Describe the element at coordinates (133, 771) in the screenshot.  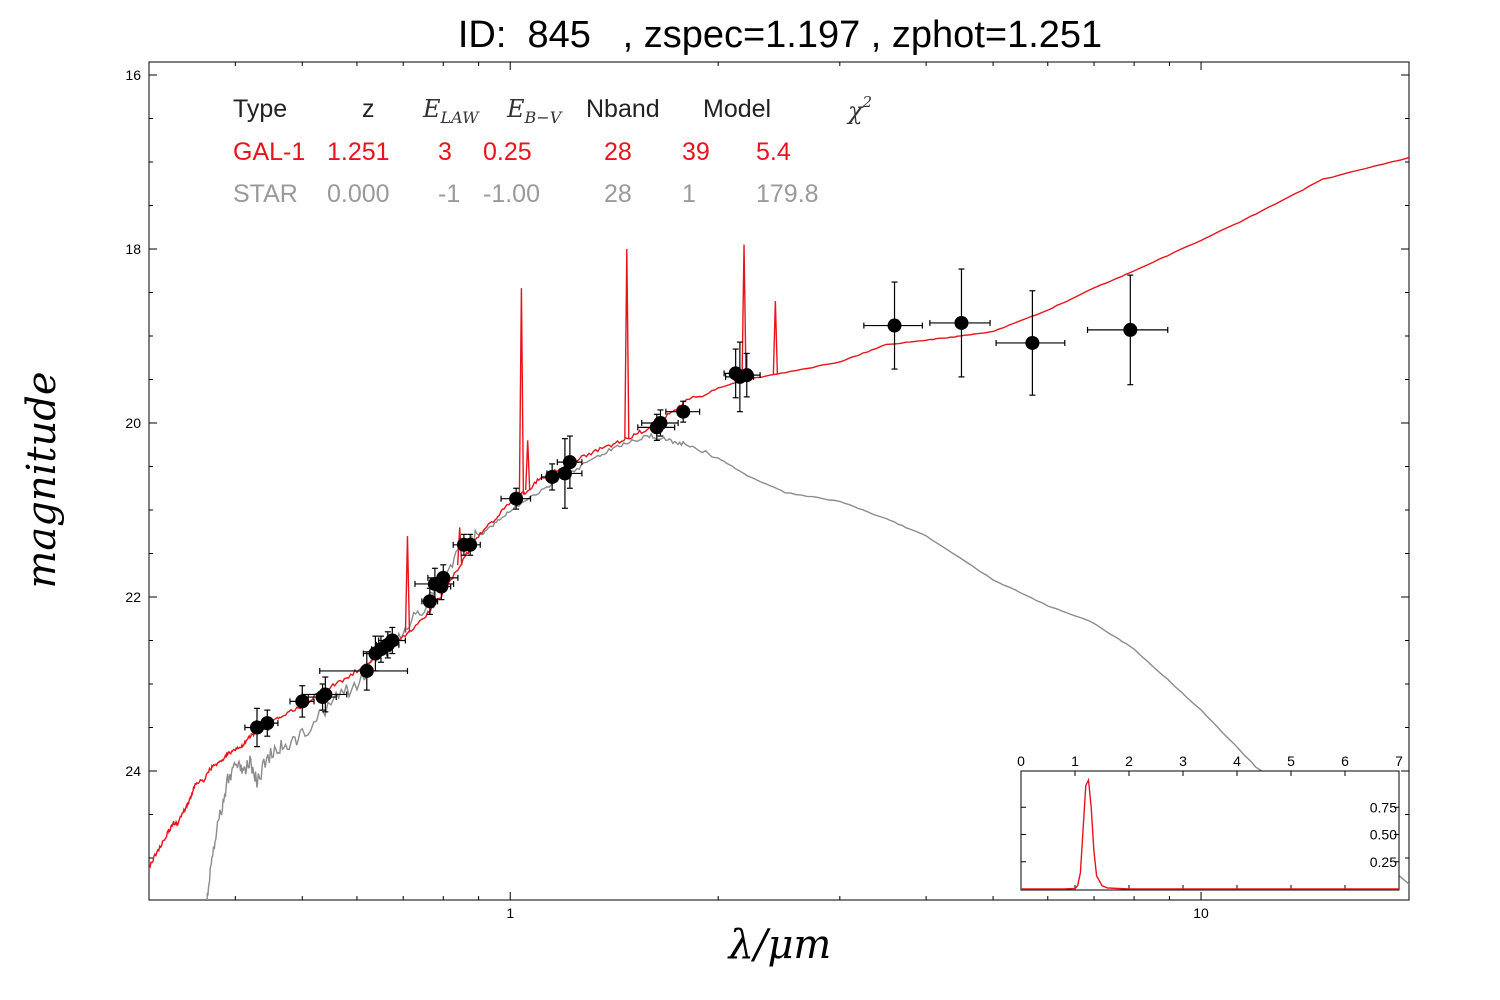
I see `y-tick-label: 24` at that location.